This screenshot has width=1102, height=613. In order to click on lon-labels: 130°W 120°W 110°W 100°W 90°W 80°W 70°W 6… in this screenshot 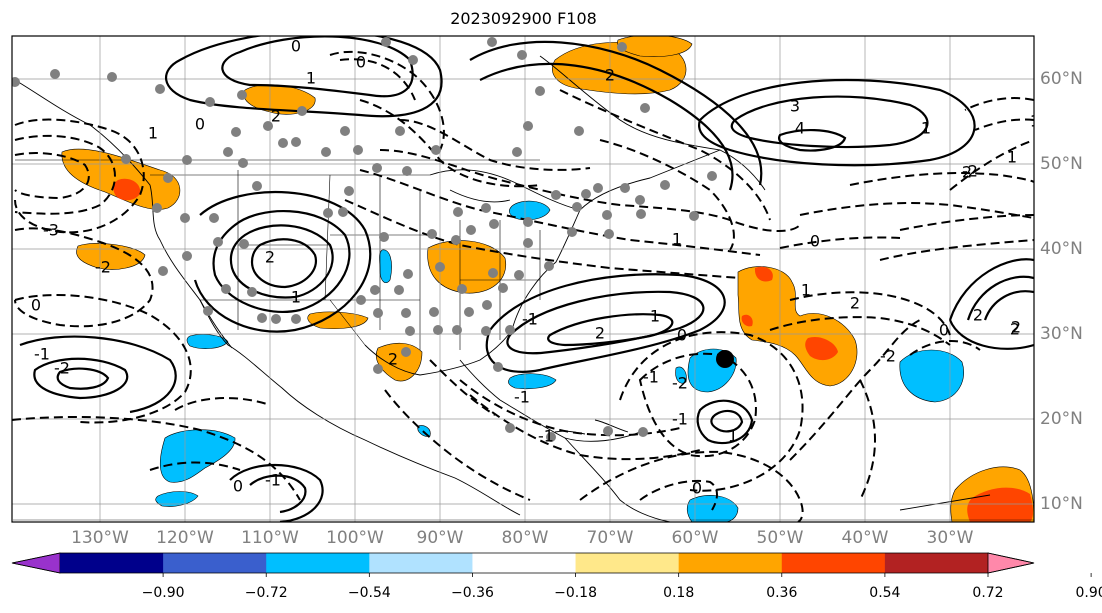, I will do `click(522, 538)`.